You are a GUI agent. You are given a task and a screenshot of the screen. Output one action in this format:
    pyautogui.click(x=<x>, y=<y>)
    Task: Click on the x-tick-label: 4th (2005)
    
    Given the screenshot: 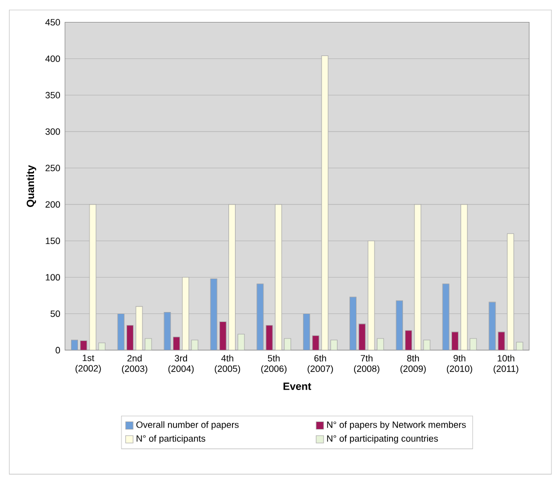 What is the action you would take?
    pyautogui.click(x=227, y=364)
    